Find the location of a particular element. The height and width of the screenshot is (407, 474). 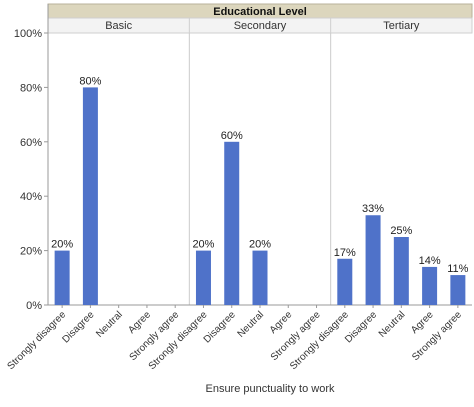

data-label: 14% is located at coordinates (430, 261).